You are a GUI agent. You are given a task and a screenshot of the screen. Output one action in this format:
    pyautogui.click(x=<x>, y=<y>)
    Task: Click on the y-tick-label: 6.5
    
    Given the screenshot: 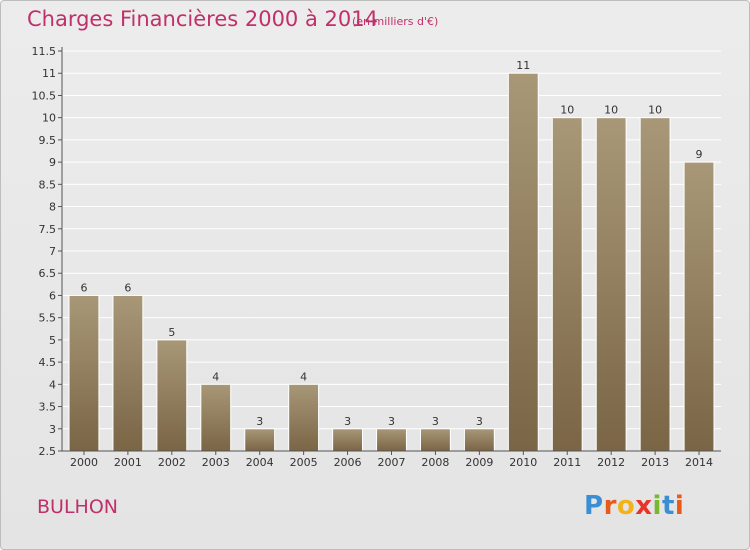 What is the action you would take?
    pyautogui.click(x=48, y=273)
    